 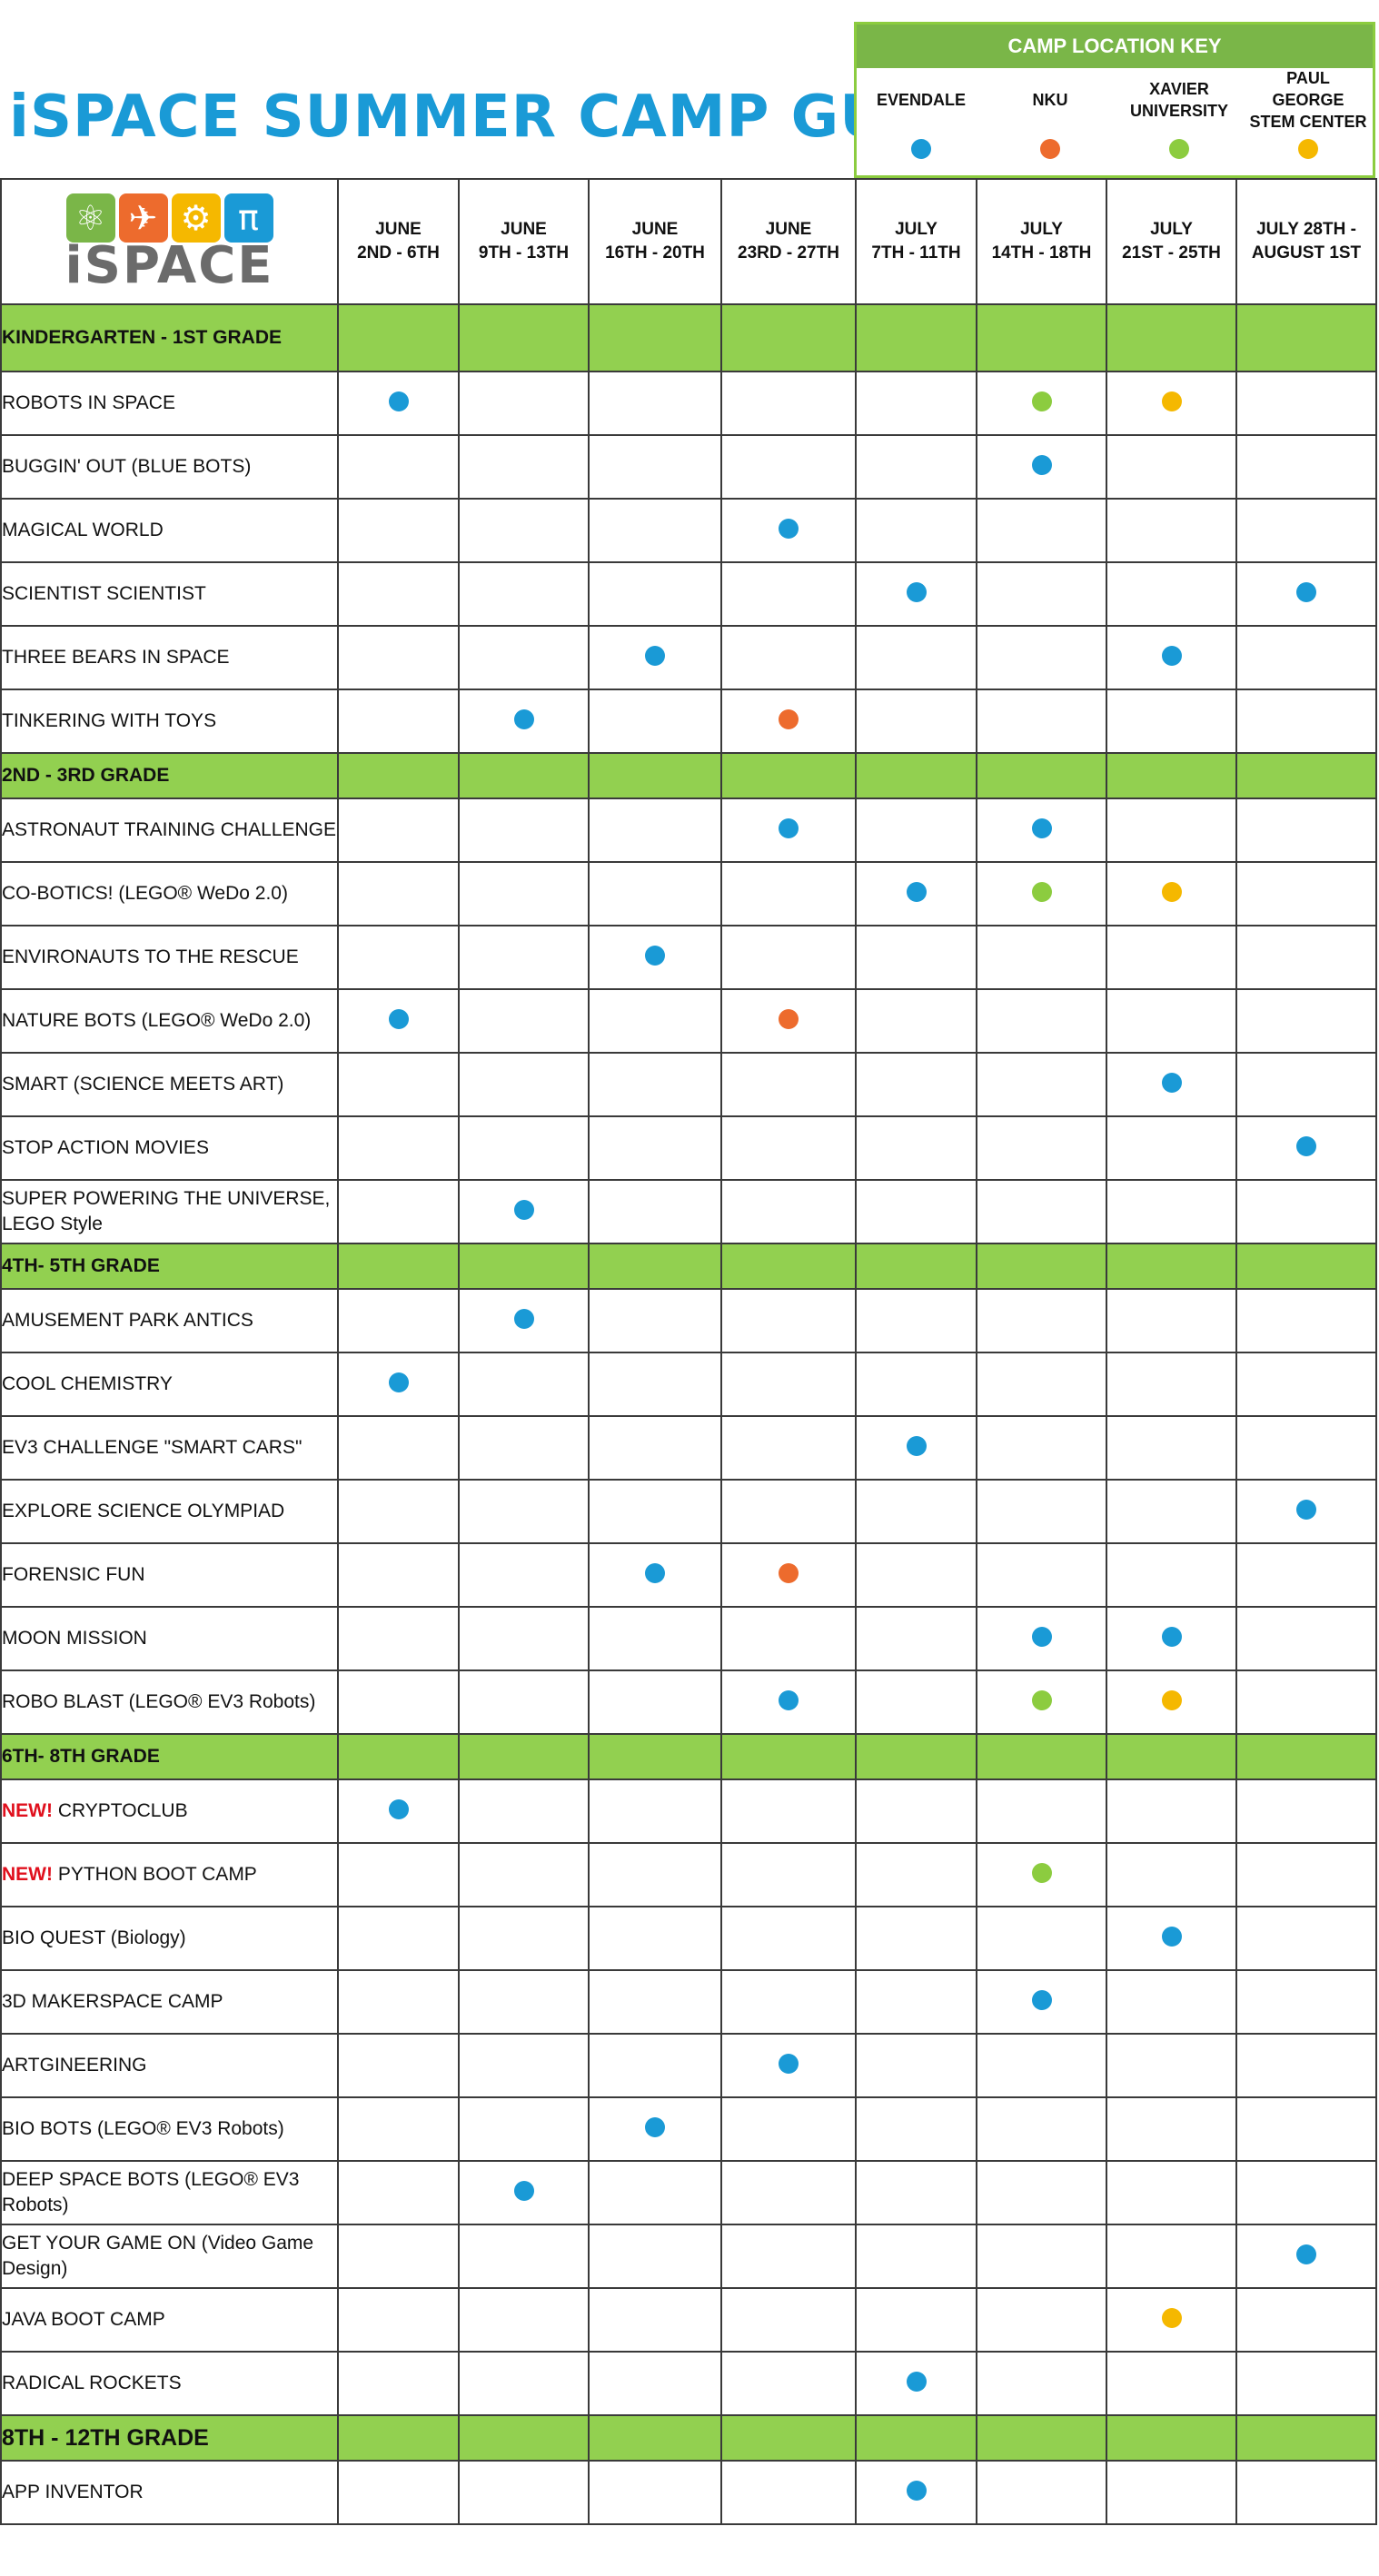 What do you see at coordinates (1306, 241) in the screenshot?
I see `week-header-7: JULY 28TH - AUGUST 1ST` at bounding box center [1306, 241].